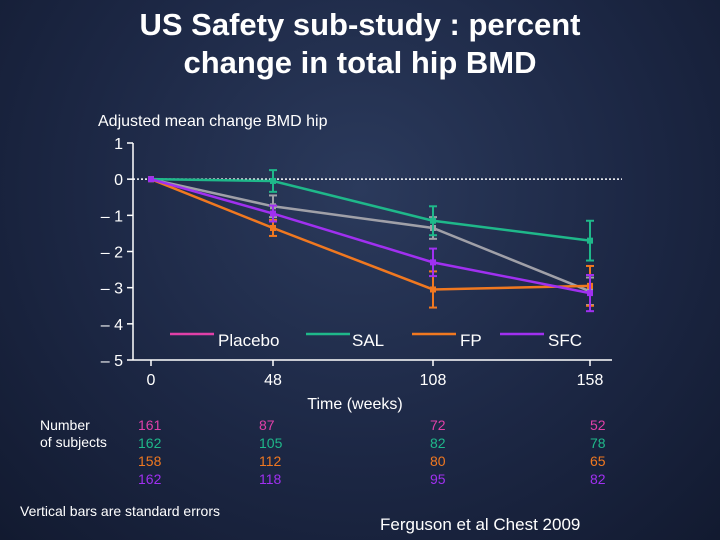 The image size is (720, 540). I want to click on x-tick-label: 108, so click(433, 380).